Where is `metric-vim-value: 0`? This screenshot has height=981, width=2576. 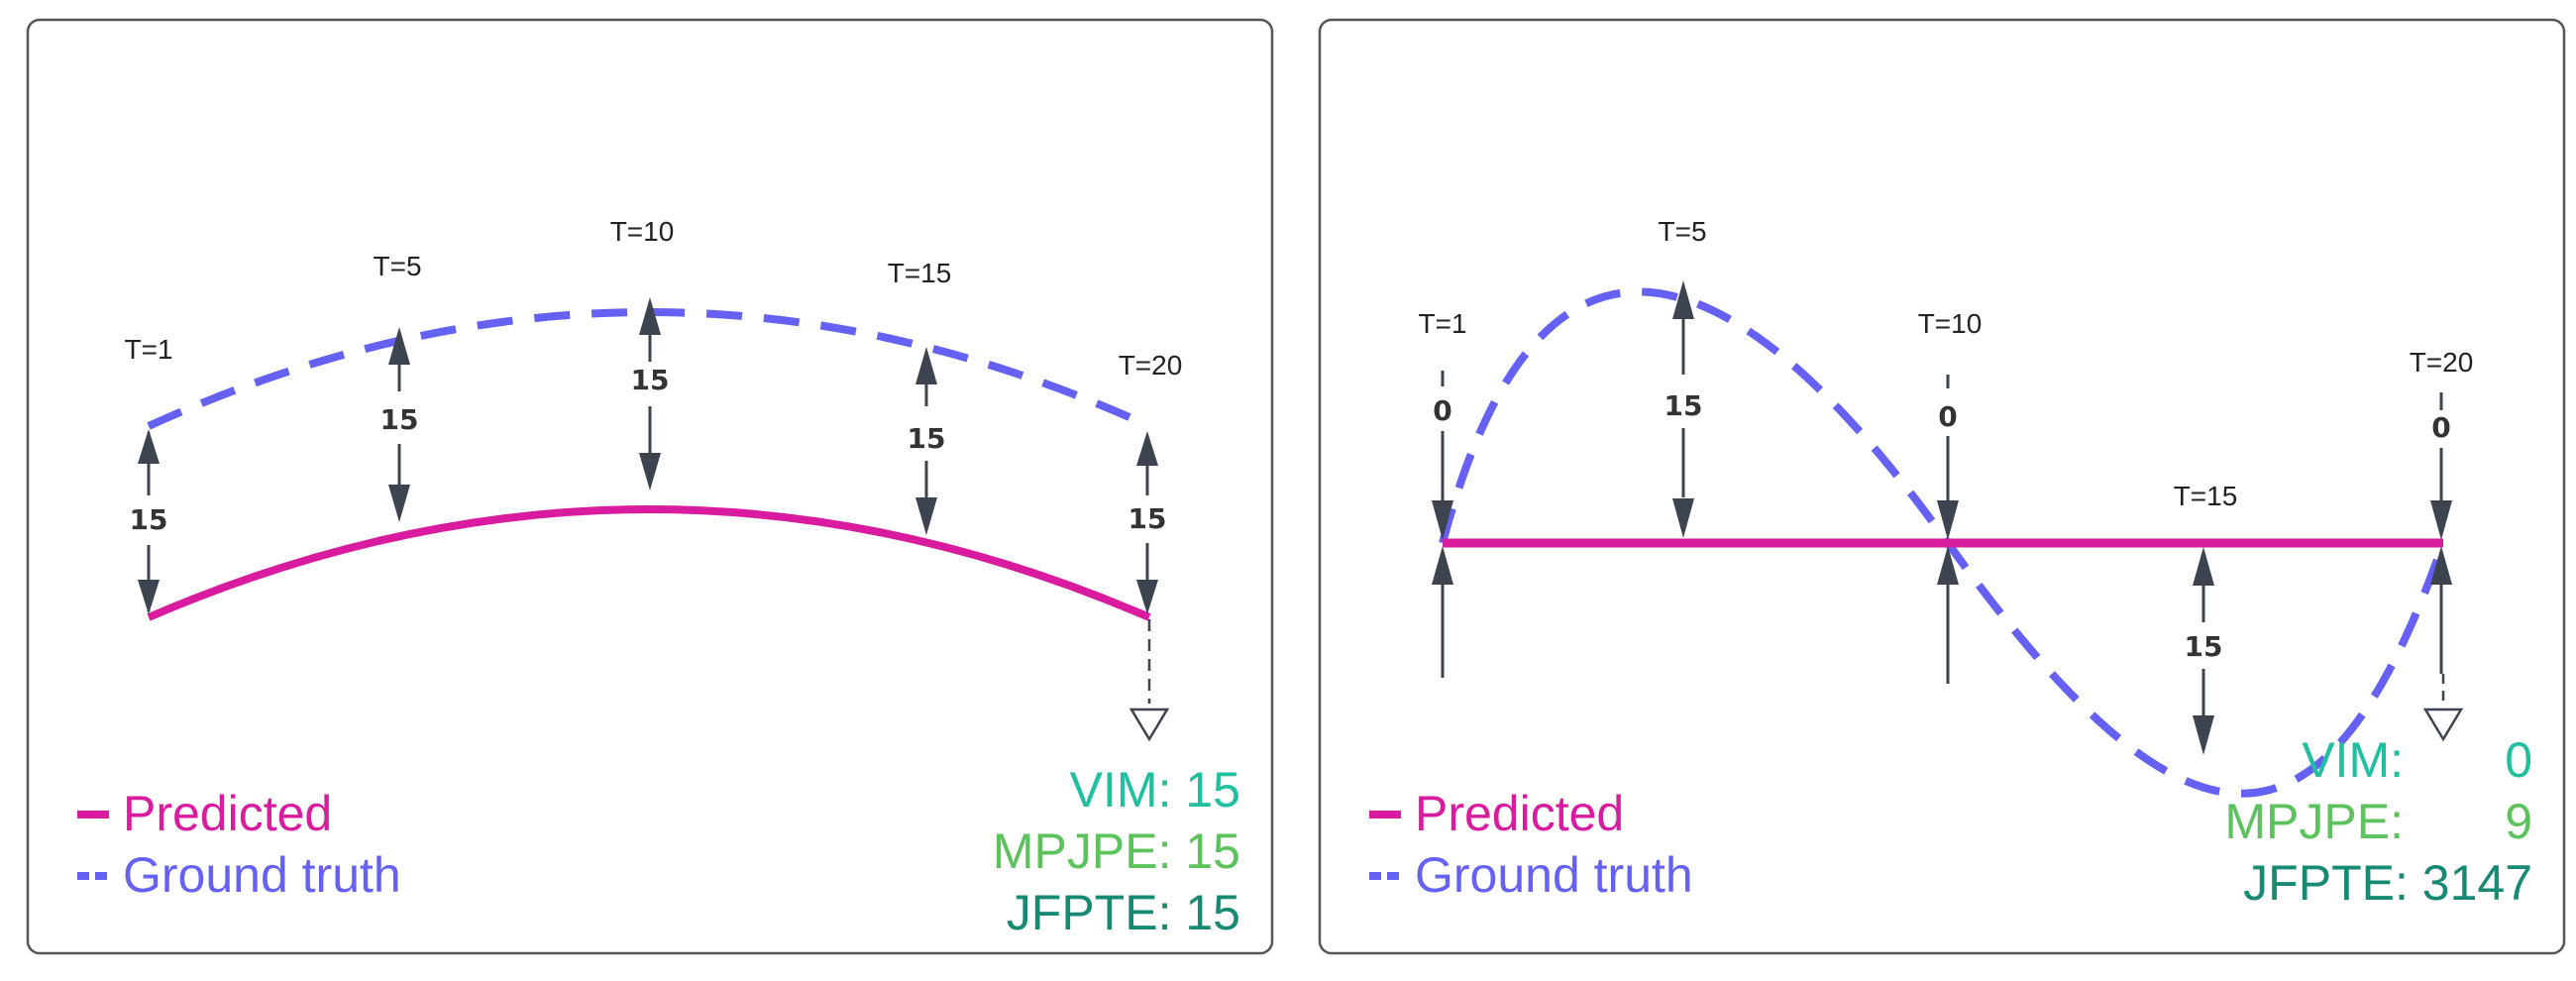 metric-vim-value: 0 is located at coordinates (2518, 760).